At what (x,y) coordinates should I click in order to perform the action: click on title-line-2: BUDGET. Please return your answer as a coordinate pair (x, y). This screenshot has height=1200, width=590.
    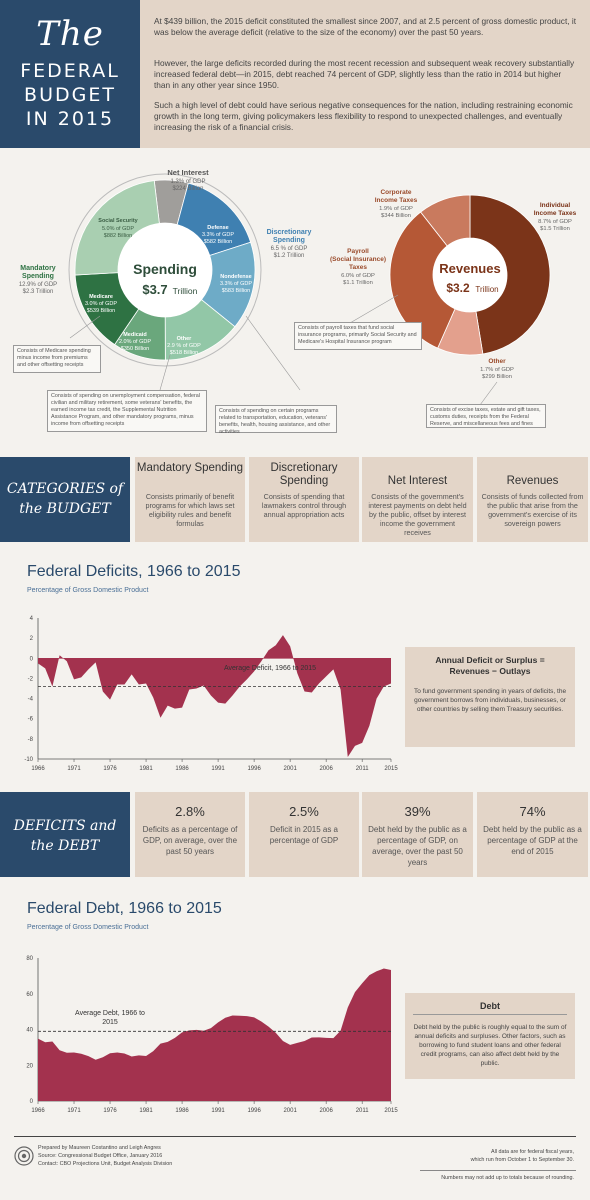
    Looking at the image, I should click on (70, 95).